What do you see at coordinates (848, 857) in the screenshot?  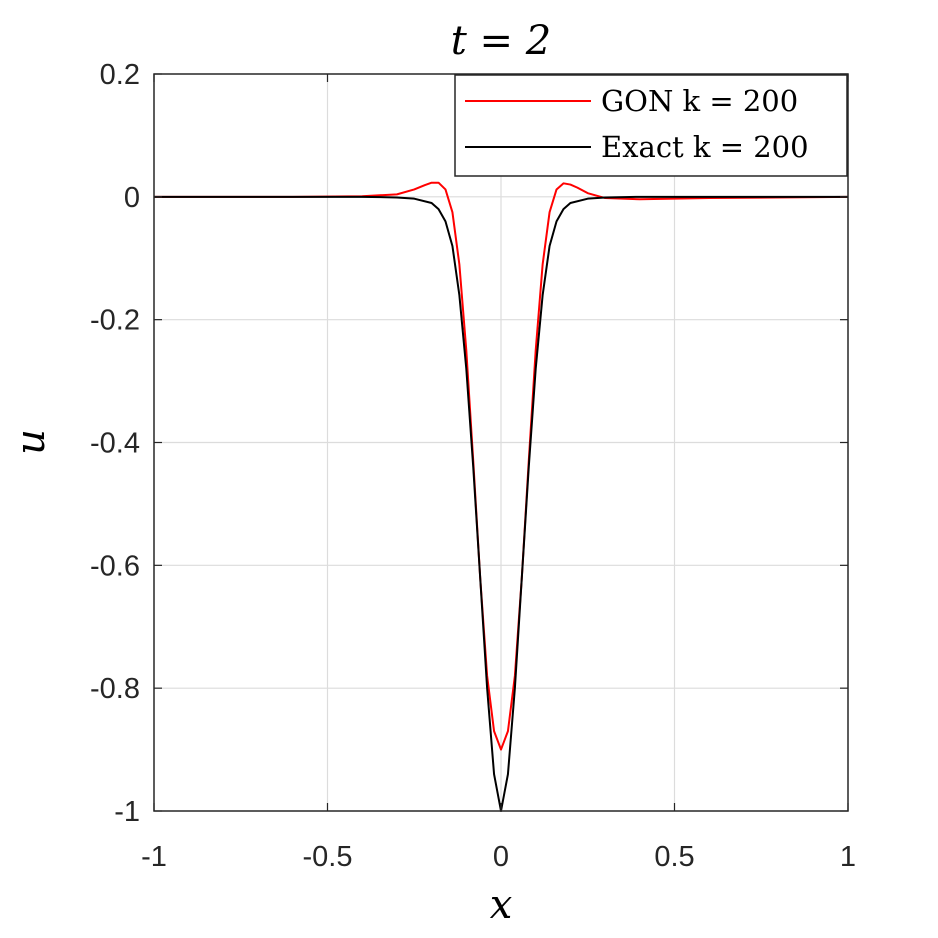 I see `x-tick-label: 1` at bounding box center [848, 857].